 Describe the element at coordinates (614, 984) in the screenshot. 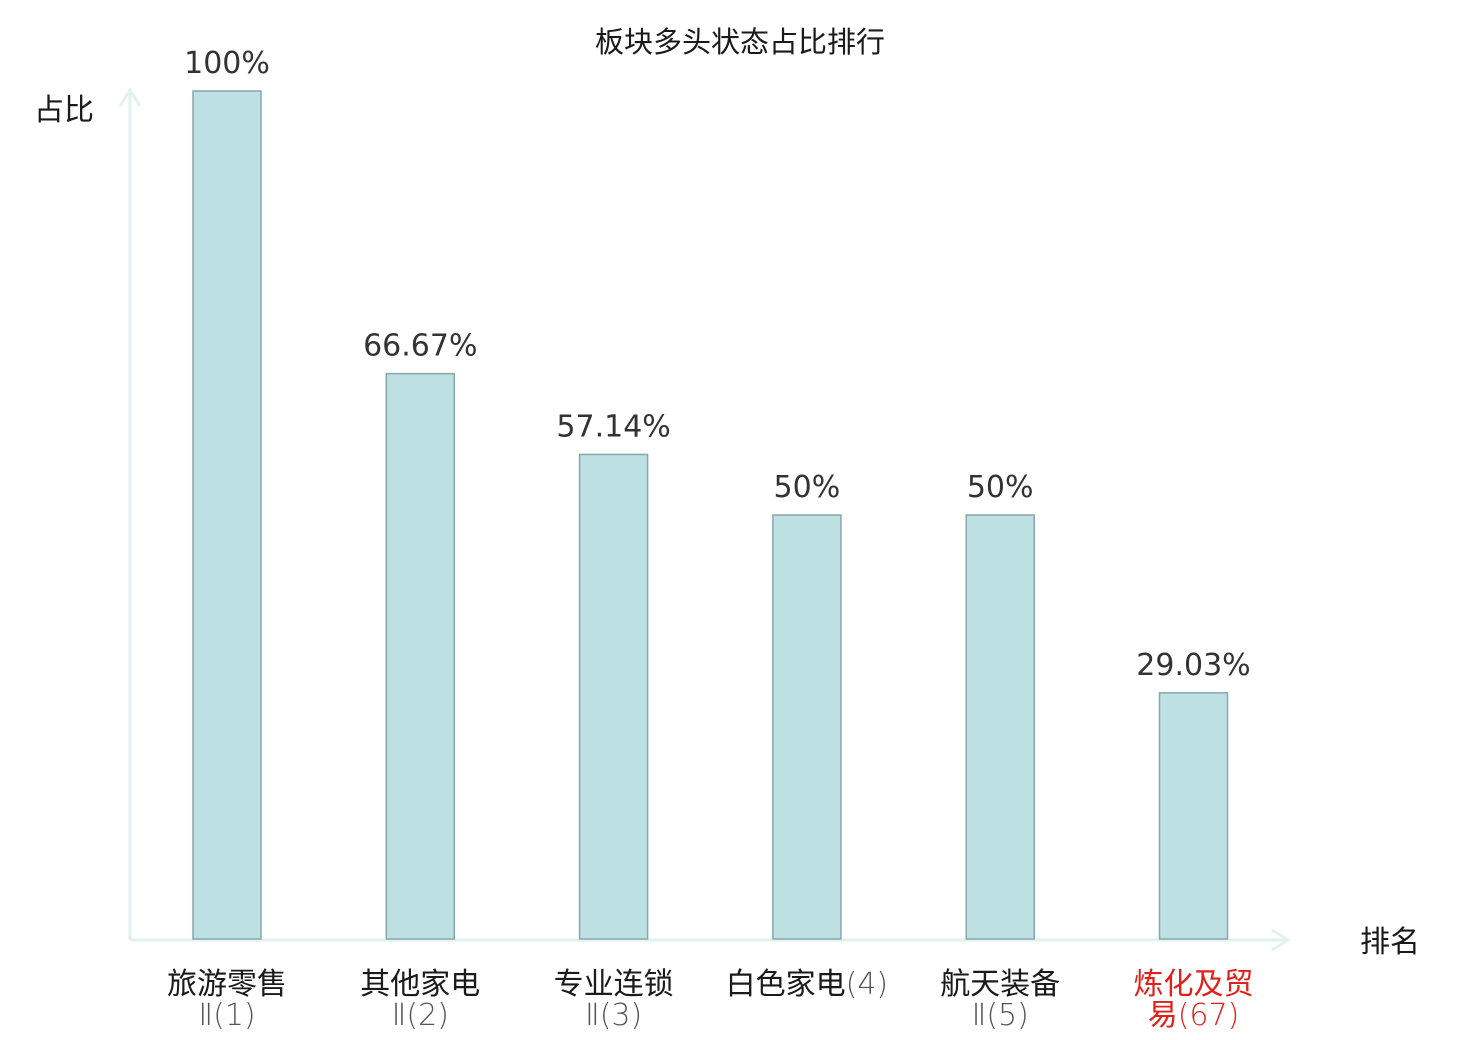

I see `category-label-3: 专业连锁` at that location.